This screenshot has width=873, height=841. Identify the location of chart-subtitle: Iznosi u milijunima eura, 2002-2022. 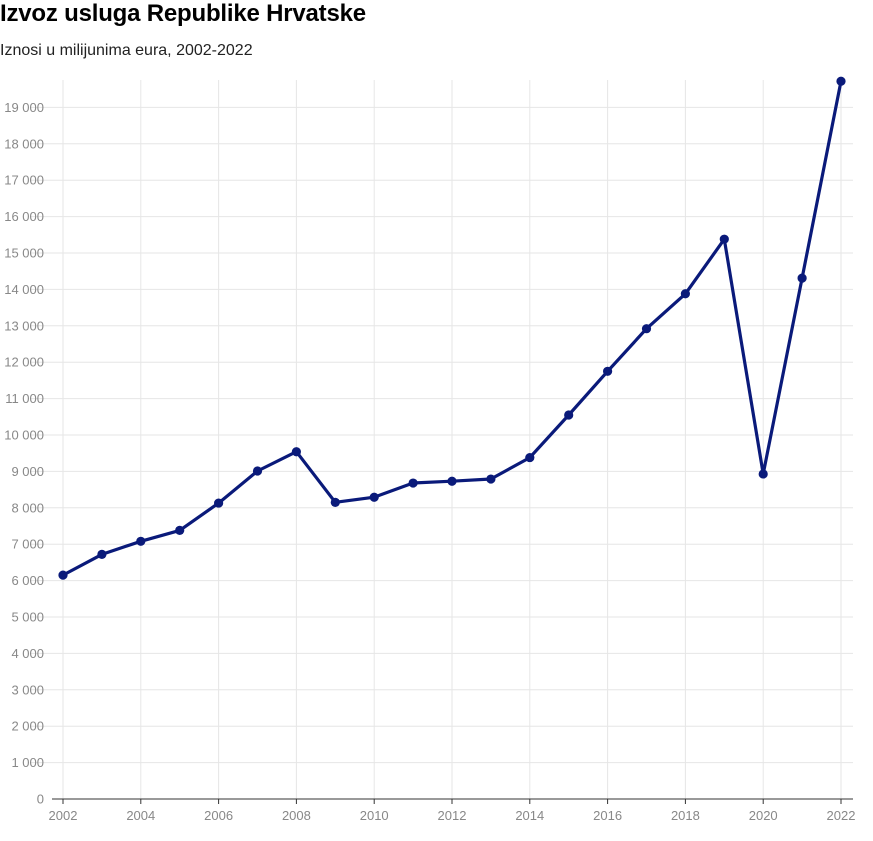
(126, 50).